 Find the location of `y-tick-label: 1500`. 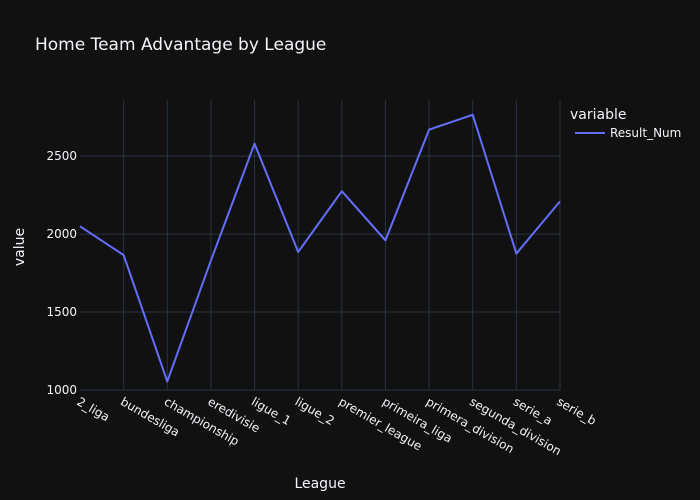

y-tick-label: 1500 is located at coordinates (61, 312).